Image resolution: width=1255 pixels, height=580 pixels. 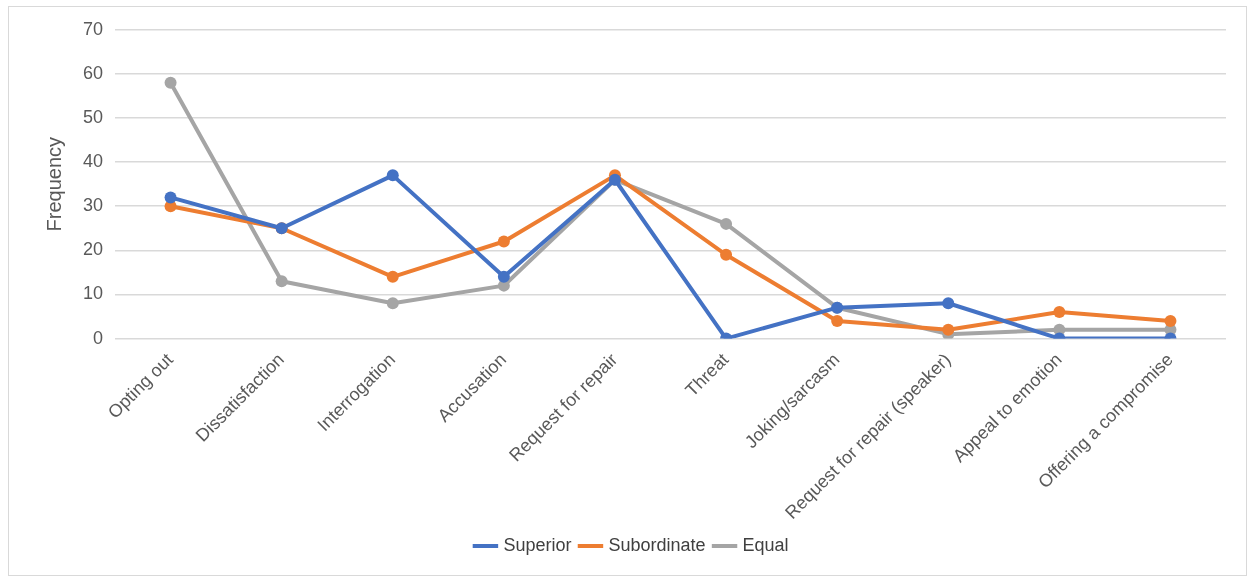 What do you see at coordinates (93, 72) in the screenshot?
I see `y-tick-label: 60` at bounding box center [93, 72].